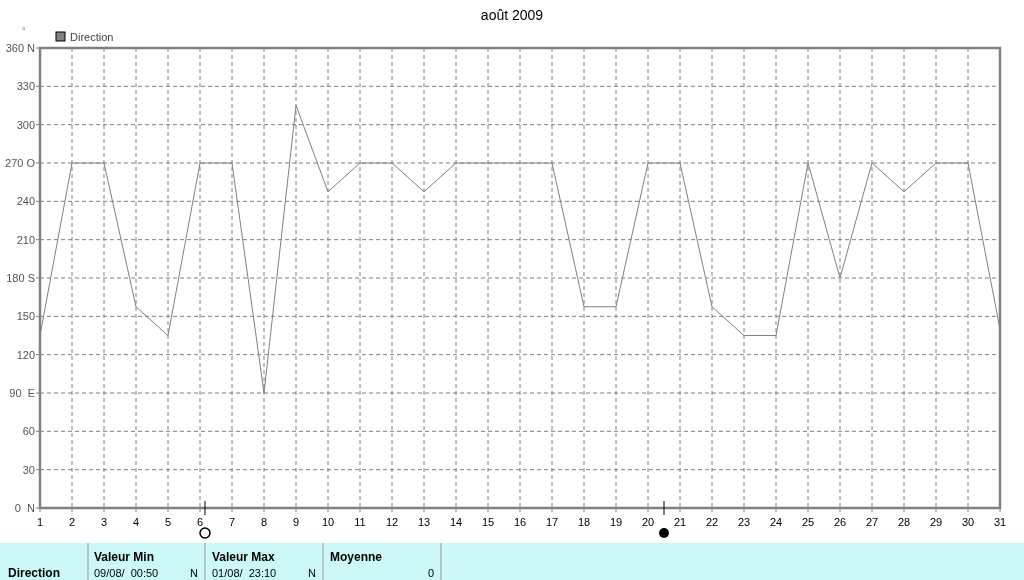 Image resolution: width=1024 pixels, height=580 pixels. Describe the element at coordinates (20, 48) in the screenshot. I see `y-tick-label: 360 N` at that location.